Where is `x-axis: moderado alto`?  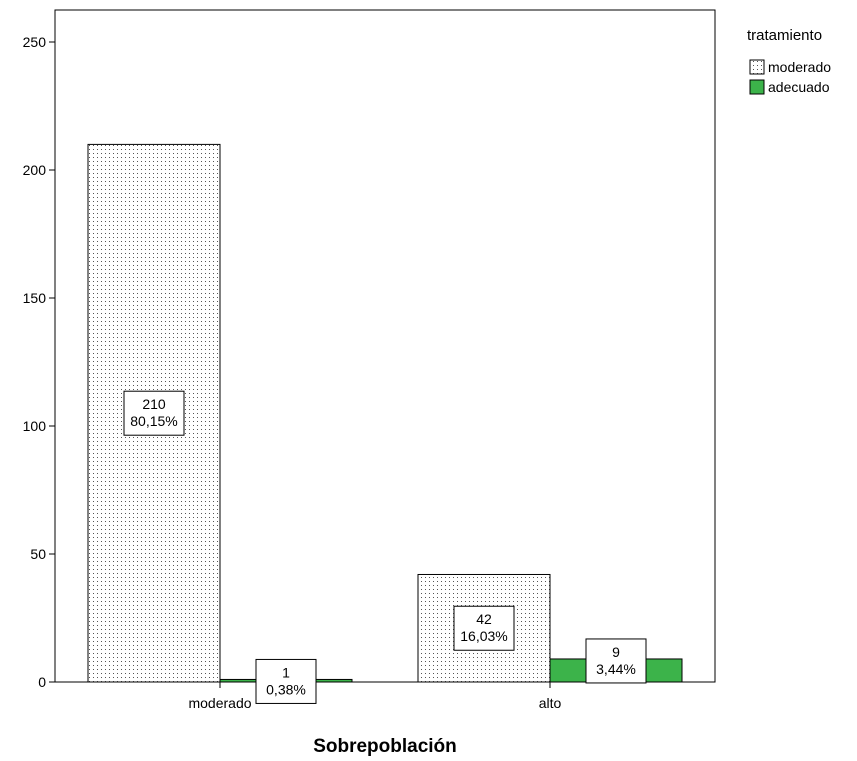
x-axis: moderado alto is located at coordinates (374, 696).